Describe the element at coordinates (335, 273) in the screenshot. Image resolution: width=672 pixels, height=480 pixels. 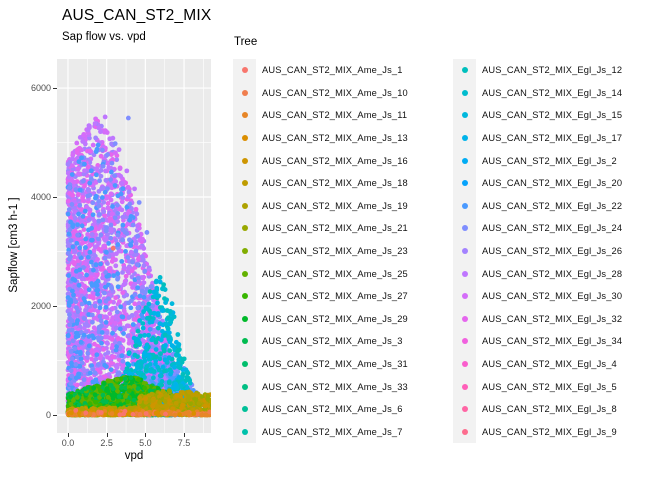
I see `legend-item-label: AUS_CAN_ST2_MIX_Ame_Js_25` at that location.